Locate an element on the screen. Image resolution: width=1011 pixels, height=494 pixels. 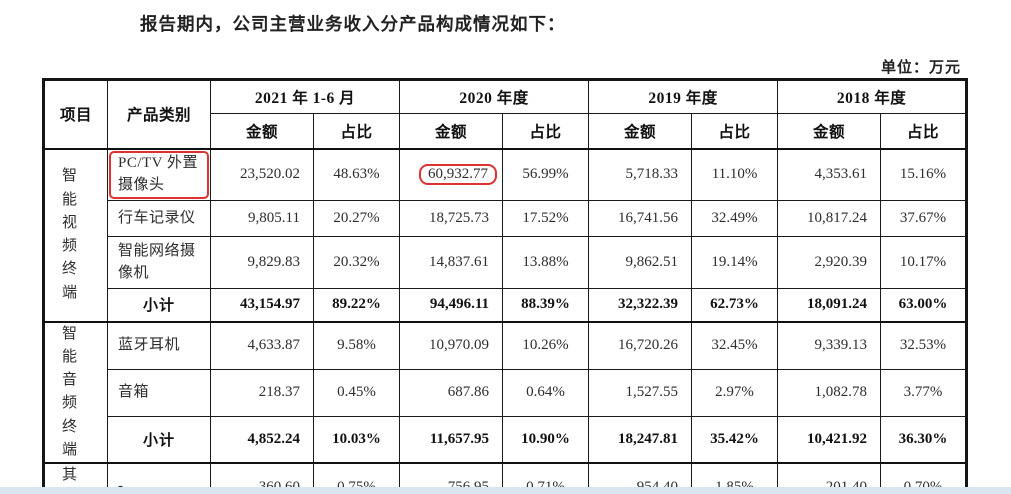
amount-cell: 18,091.24 is located at coordinates (829, 305).